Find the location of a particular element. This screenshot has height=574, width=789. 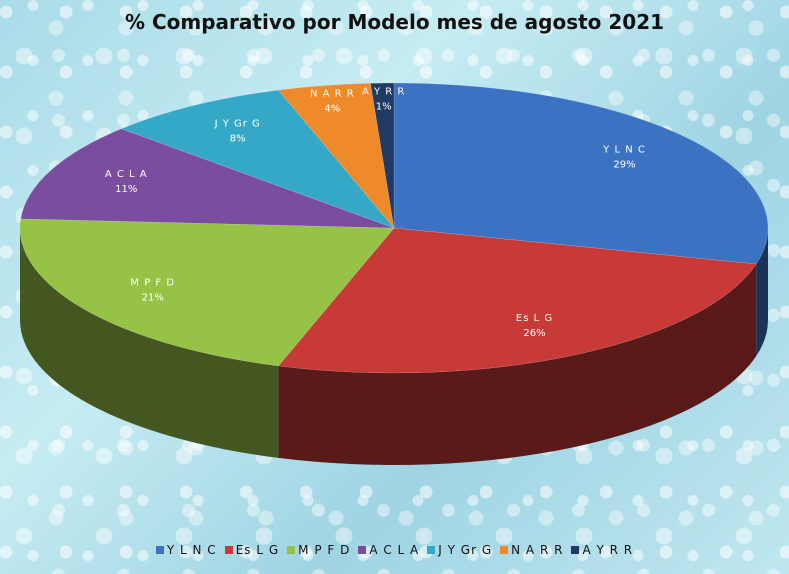

legend-item-a-c-l-a: A C L A is located at coordinates (388, 550).